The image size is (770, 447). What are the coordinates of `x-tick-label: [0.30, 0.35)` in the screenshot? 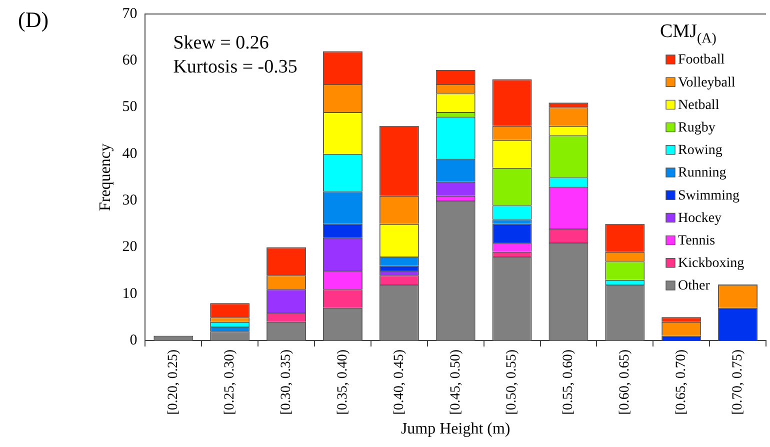 It's located at (286, 382).